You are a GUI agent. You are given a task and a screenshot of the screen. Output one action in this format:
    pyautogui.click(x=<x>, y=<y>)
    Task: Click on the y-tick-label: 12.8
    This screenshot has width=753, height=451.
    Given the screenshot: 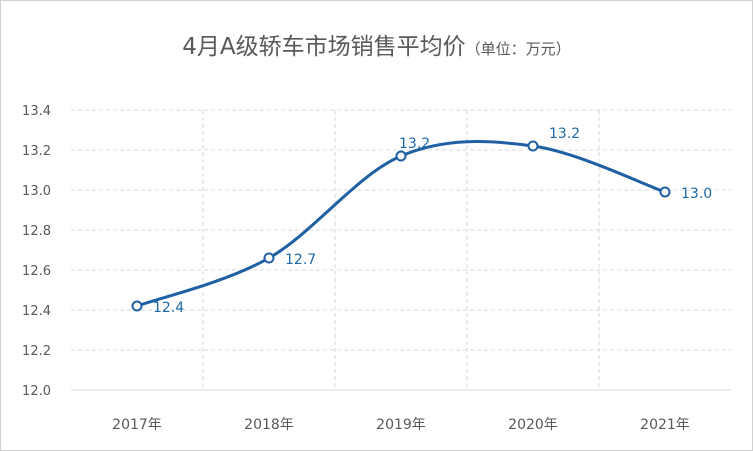 What is the action you would take?
    pyautogui.click(x=36, y=231)
    